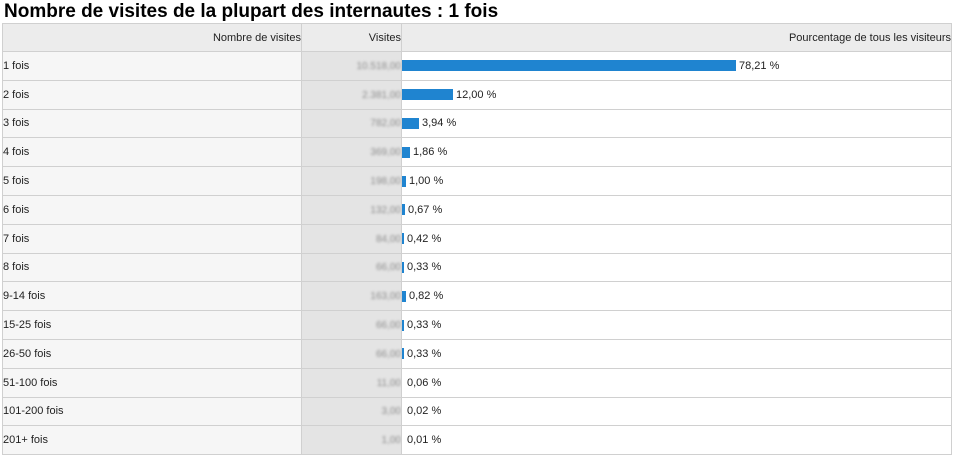  Describe the element at coordinates (425, 209) in the screenshot. I see `percent-label: 0,67 %` at that location.